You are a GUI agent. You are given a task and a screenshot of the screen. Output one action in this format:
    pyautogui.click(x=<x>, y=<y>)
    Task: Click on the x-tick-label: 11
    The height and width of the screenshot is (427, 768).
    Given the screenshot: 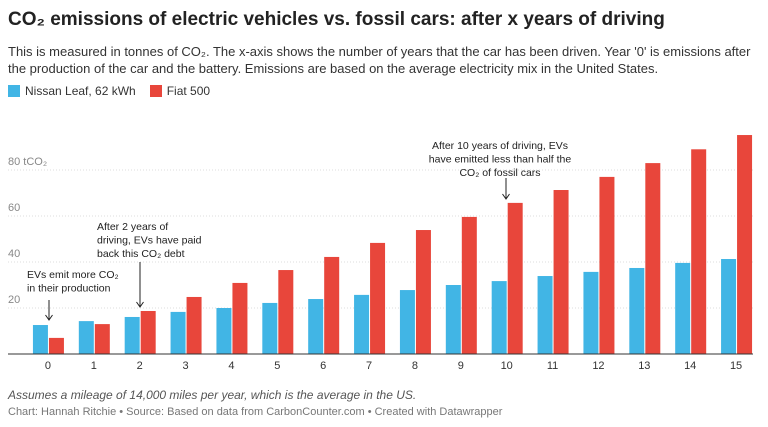 What is the action you would take?
    pyautogui.click(x=552, y=366)
    